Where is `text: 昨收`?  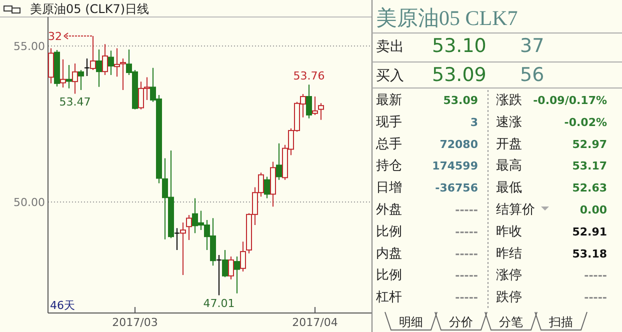
text: 昨收 is located at coordinates (509, 232).